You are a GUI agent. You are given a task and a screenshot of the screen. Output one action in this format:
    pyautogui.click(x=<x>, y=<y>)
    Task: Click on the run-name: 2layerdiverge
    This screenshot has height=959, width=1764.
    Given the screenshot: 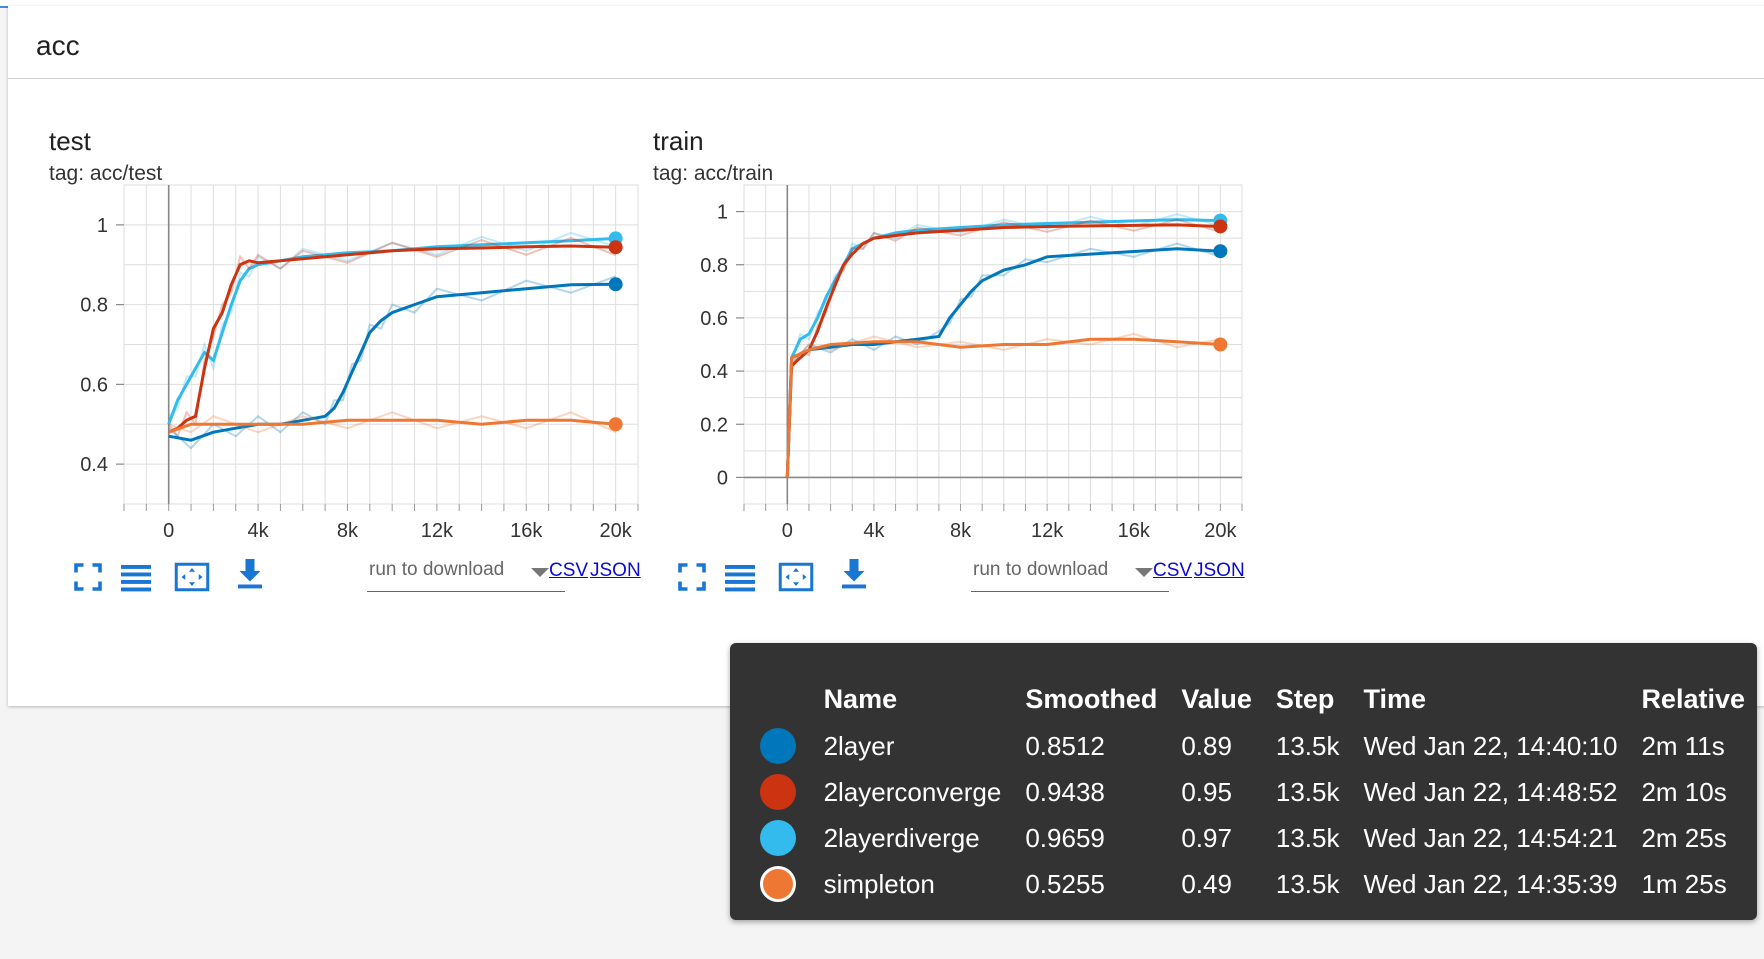 What is the action you would take?
    pyautogui.click(x=901, y=837)
    